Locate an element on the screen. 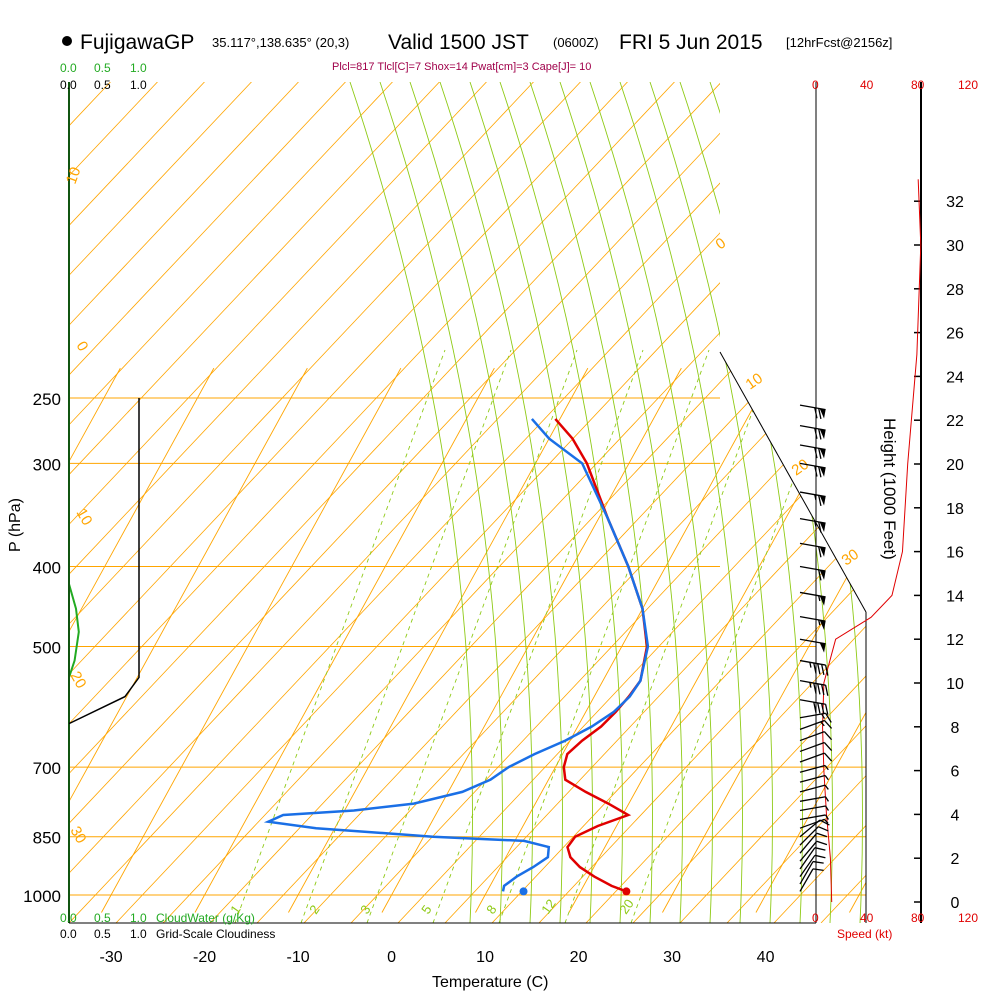 This screenshot has height=1000, width=1000. height-tick-label: 6 is located at coordinates (955, 772).